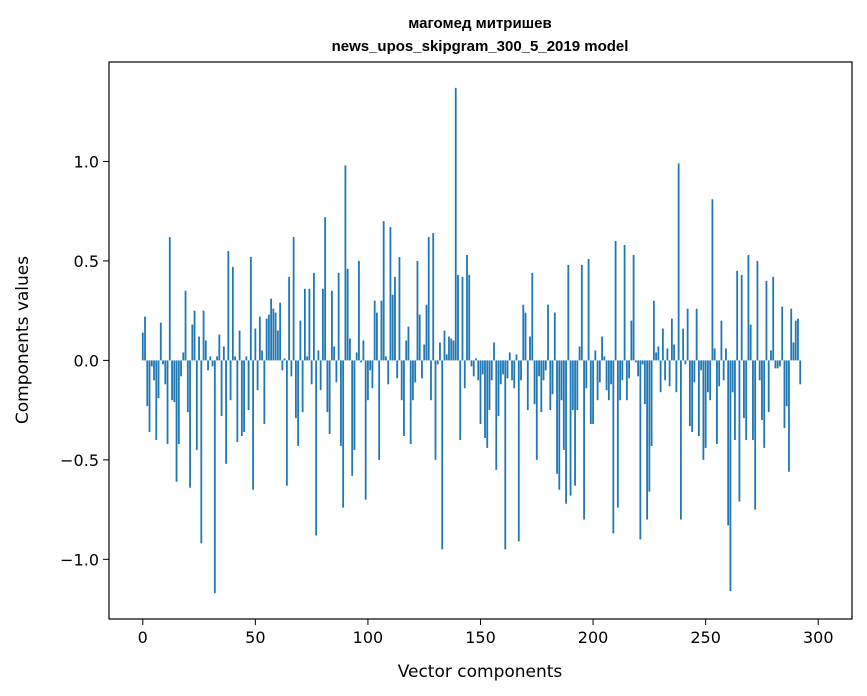  What do you see at coordinates (480, 637) in the screenshot?
I see `x-tick-label: 150` at bounding box center [480, 637].